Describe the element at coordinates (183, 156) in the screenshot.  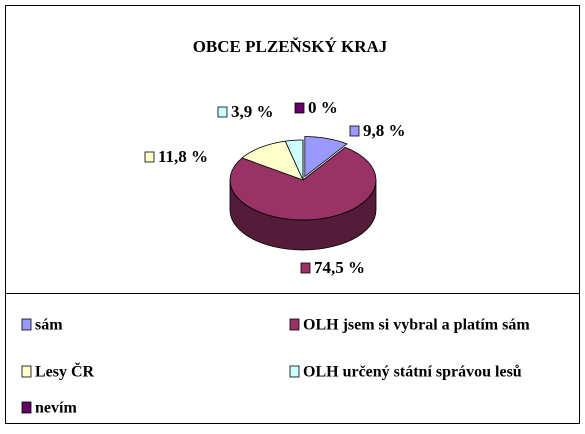
I see `data-label: 11,8 %` at that location.